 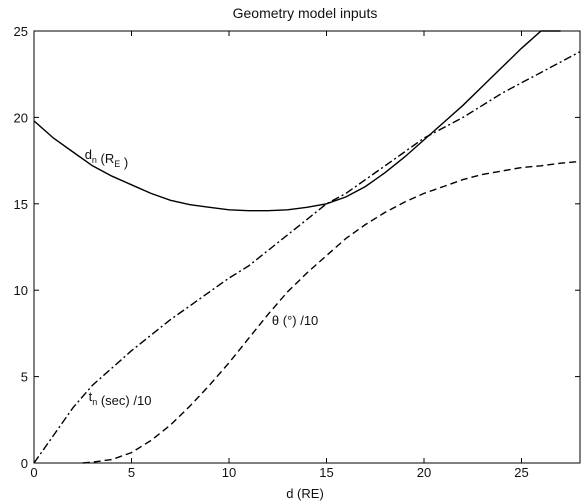 I want to click on annotation-text: t, so click(x=91, y=396).